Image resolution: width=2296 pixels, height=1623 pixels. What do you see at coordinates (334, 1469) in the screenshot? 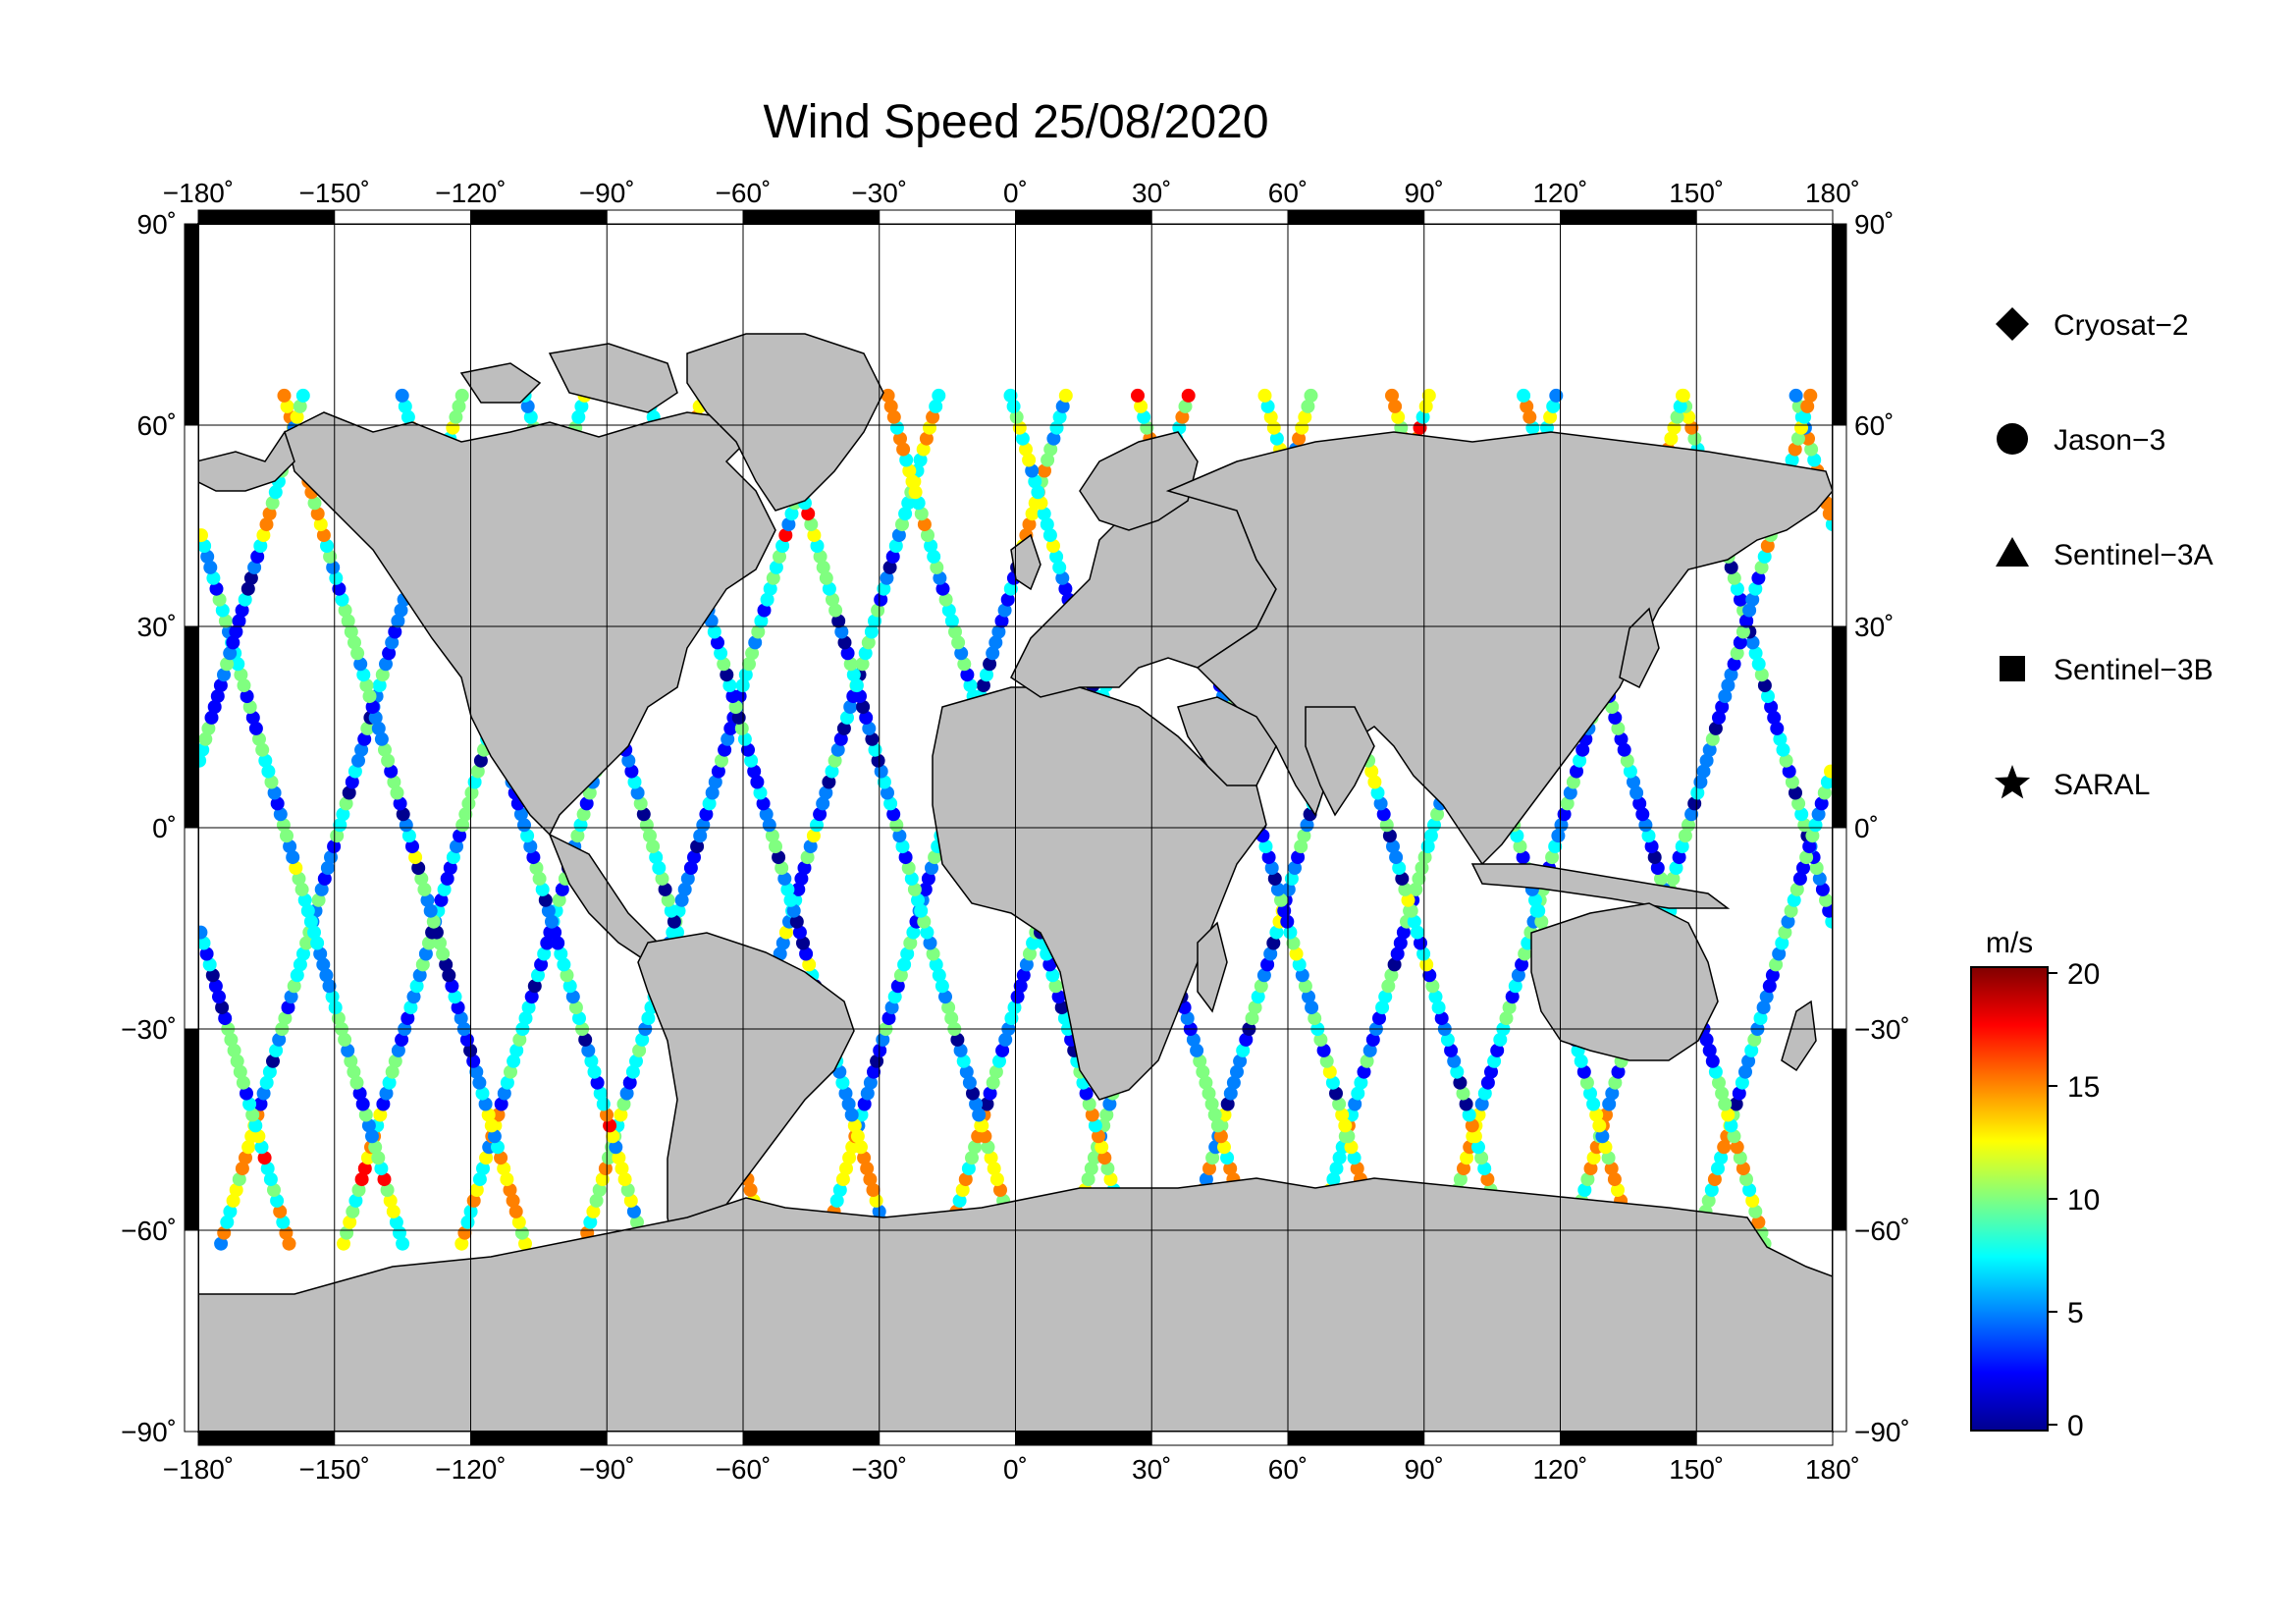
I see `lon-tick-label-bottom: −150˚` at bounding box center [334, 1469].